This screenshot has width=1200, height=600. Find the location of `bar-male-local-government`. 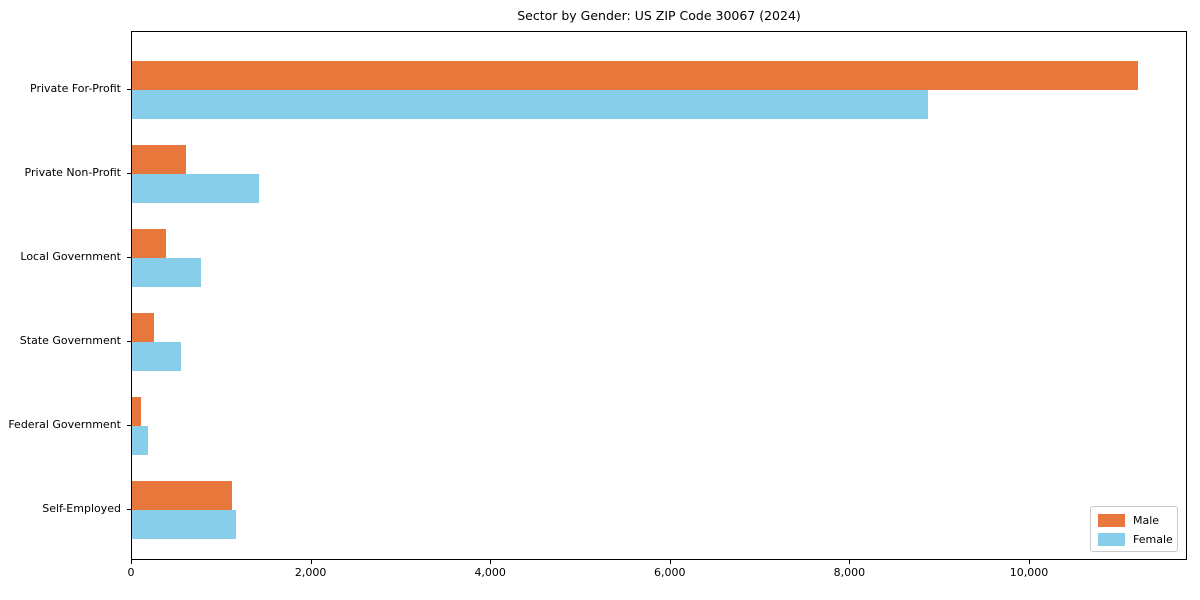

bar-male-local-government is located at coordinates (149, 243).